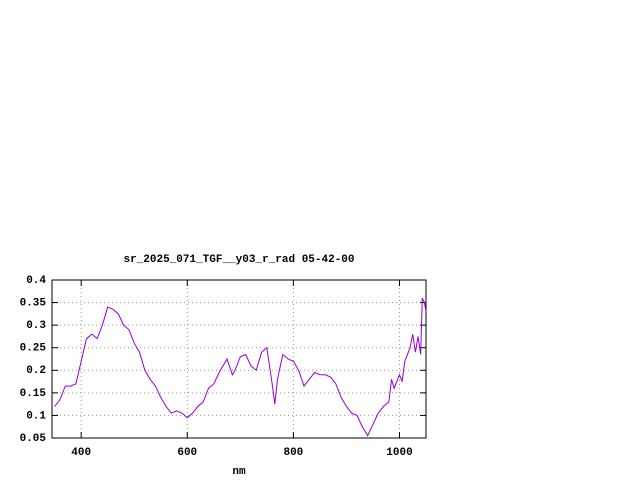 Image resolution: width=640 pixels, height=480 pixels. Describe the element at coordinates (239, 472) in the screenshot. I see `x-axis-label: nm` at that location.